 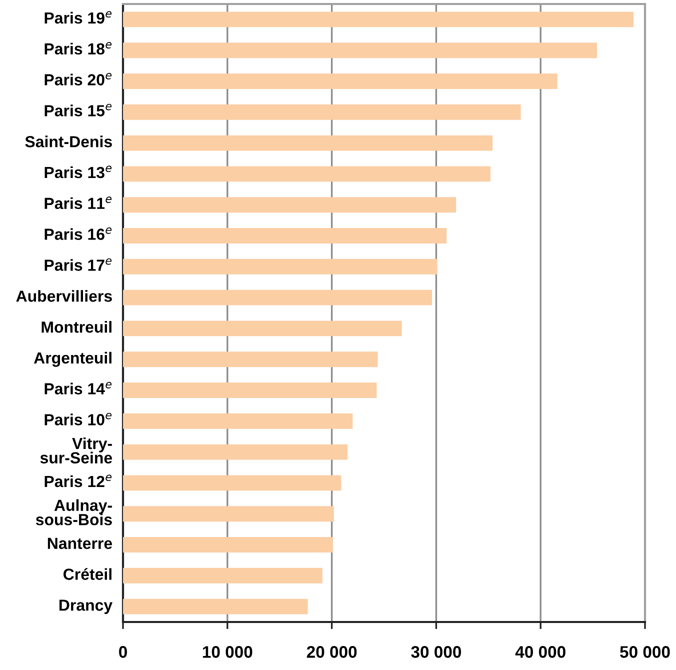 What do you see at coordinates (85, 607) in the screenshot?
I see `y-tick-label: Drancy` at bounding box center [85, 607].